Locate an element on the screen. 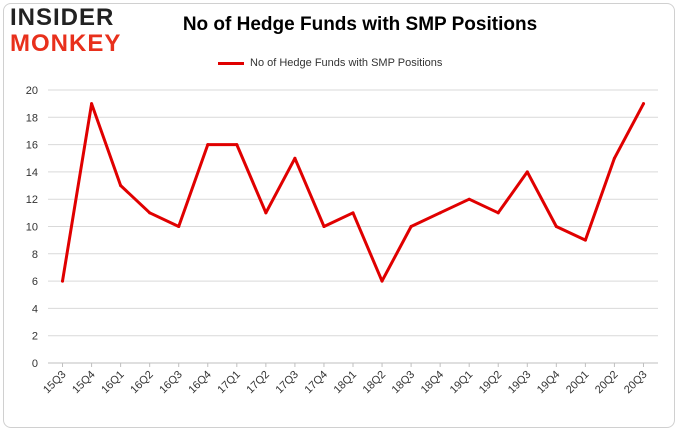 This screenshot has height=433, width=680. data-point-18Q3 is located at coordinates (411, 226).